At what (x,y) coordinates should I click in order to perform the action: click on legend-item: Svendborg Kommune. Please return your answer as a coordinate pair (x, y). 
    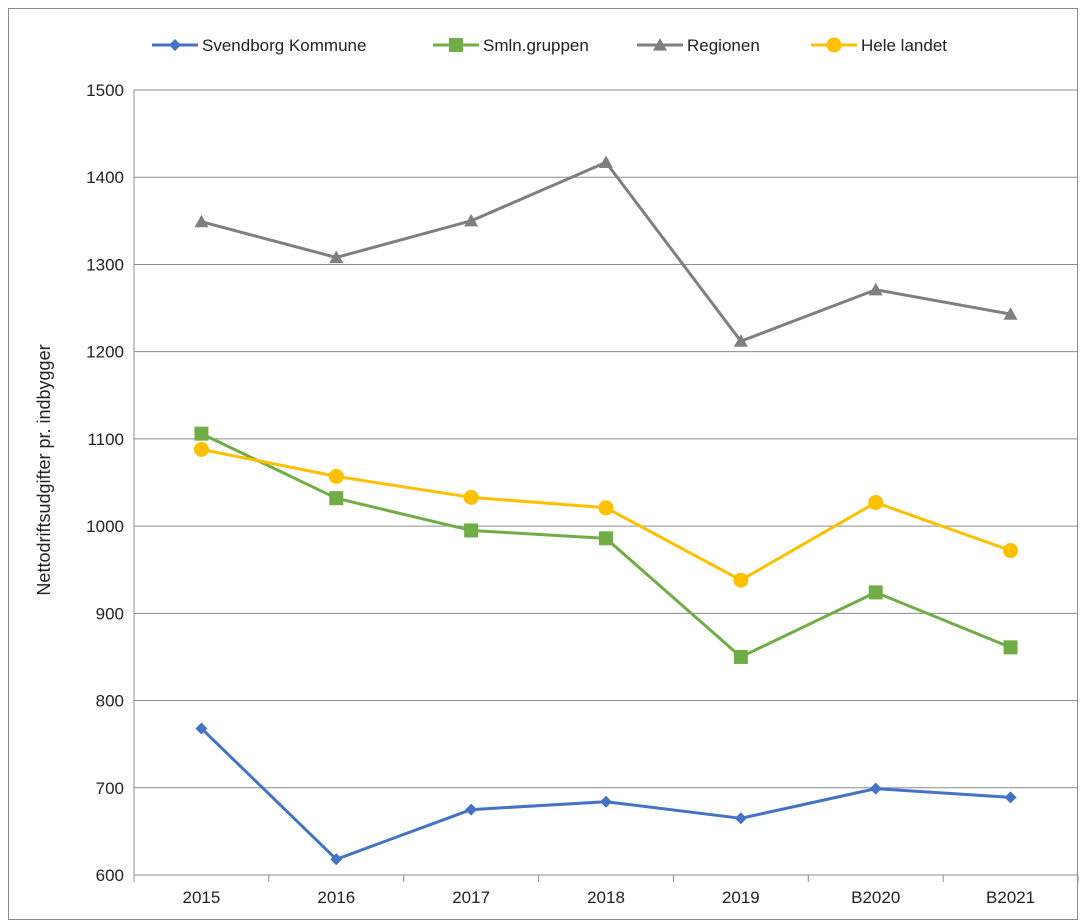
    Looking at the image, I should click on (259, 45).